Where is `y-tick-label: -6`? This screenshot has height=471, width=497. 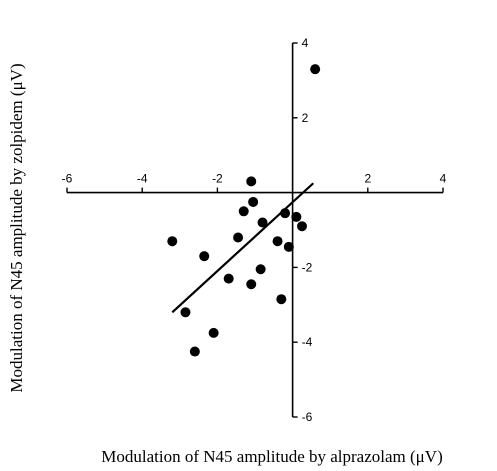
y-tick-label: -6 is located at coordinates (307, 417).